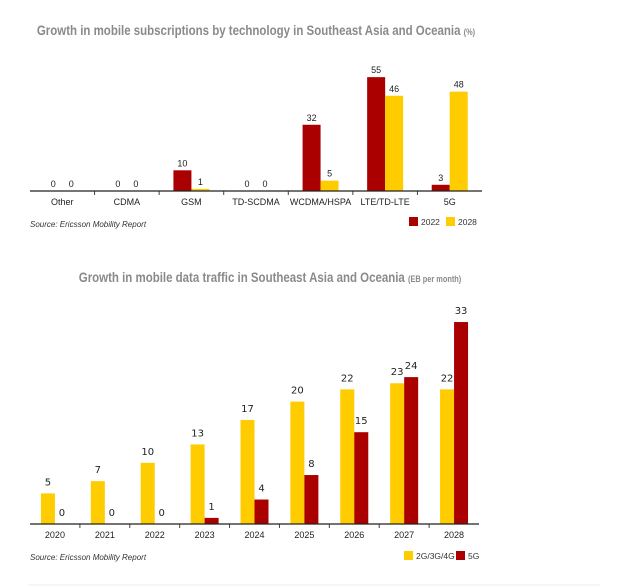 The height and width of the screenshot is (586, 625). What do you see at coordinates (347, 456) in the screenshot?
I see `bar-2G/3G/4G-2026` at bounding box center [347, 456].